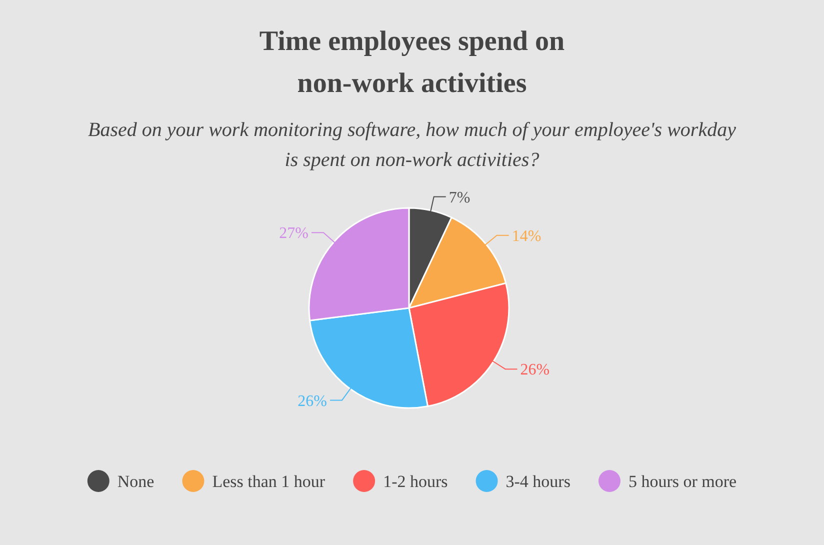  What do you see at coordinates (293, 233) in the screenshot?
I see `data-label: 27%` at bounding box center [293, 233].